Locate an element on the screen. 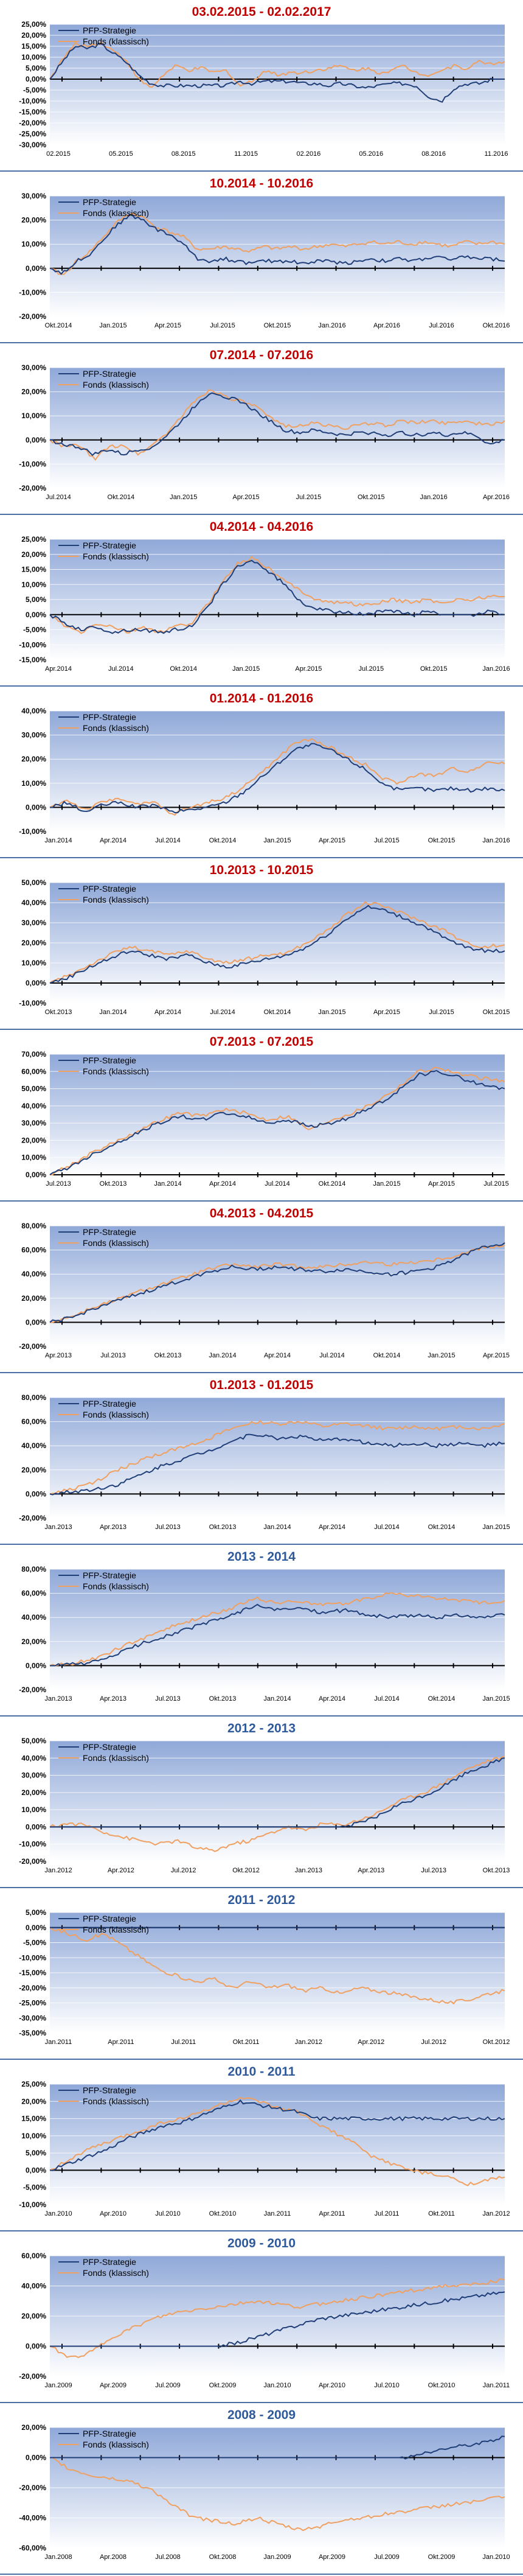  x-tick-label: Jul.2015 is located at coordinates (496, 1184).